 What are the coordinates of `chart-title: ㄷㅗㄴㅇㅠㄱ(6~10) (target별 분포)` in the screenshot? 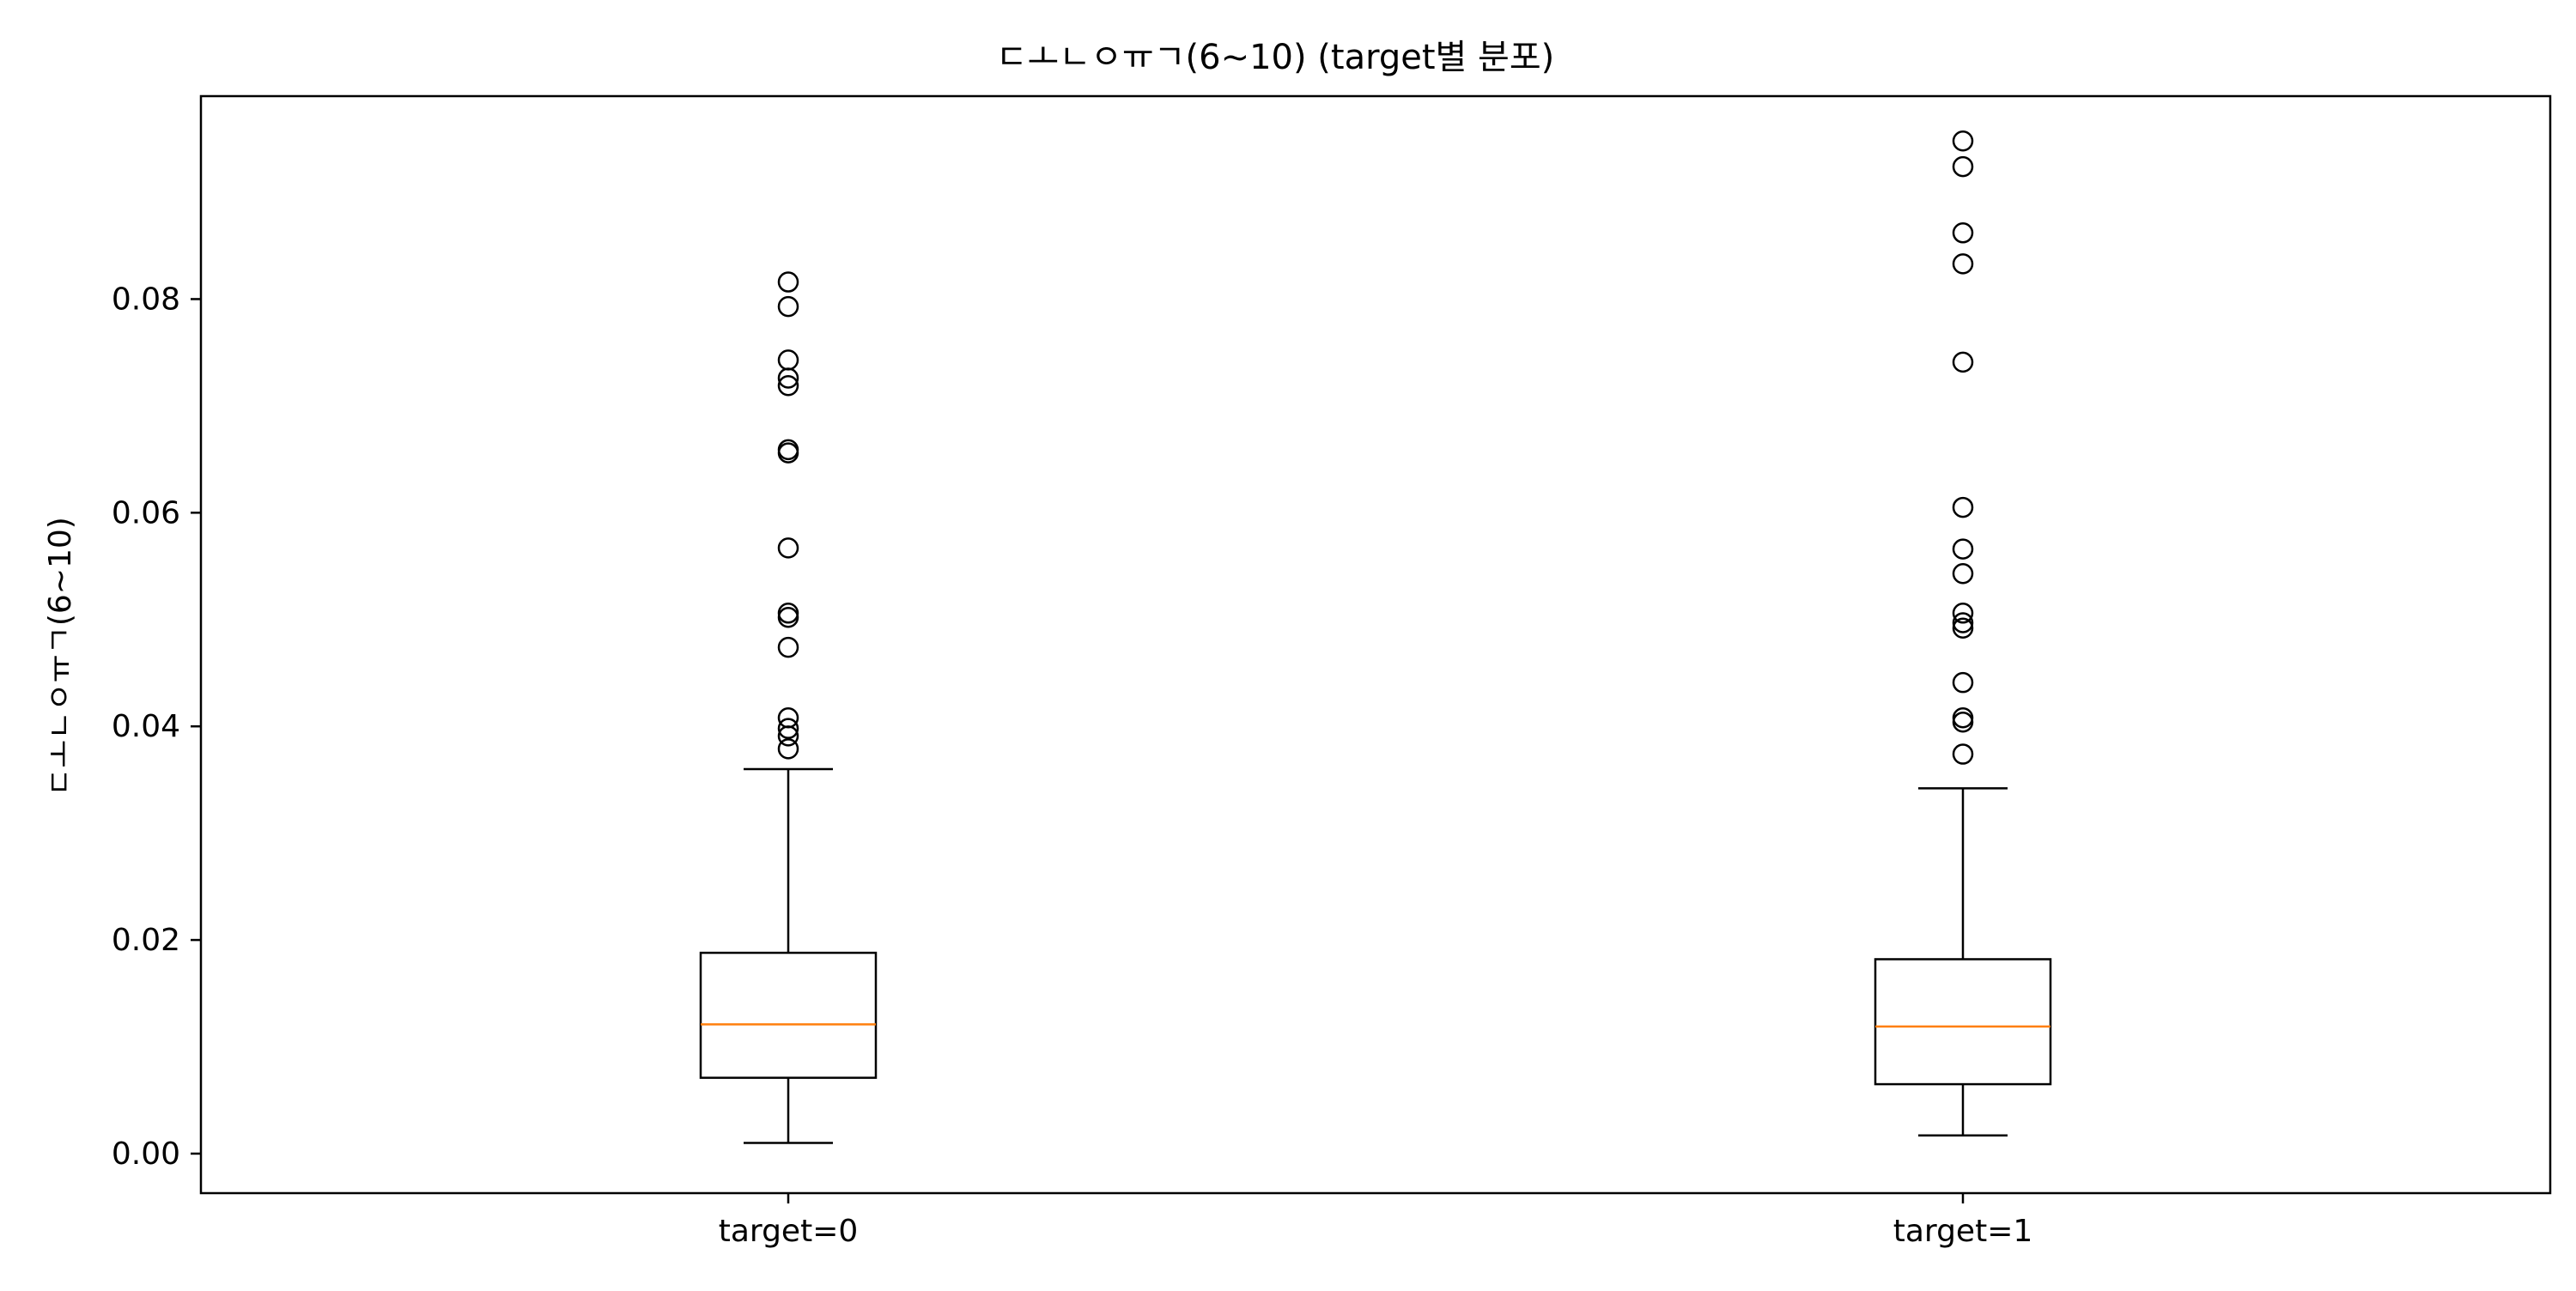 It's located at (1276, 58).